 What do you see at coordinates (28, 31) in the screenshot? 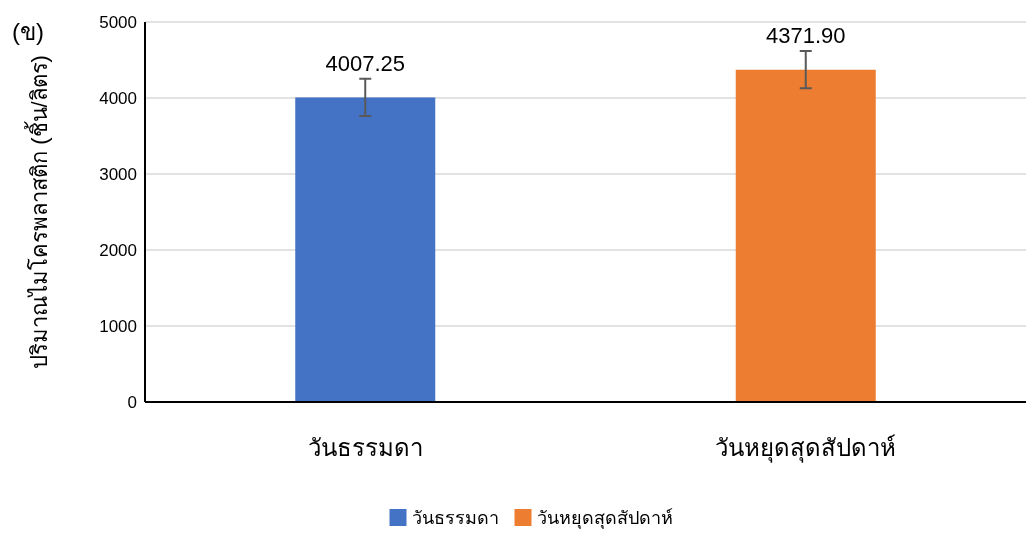
I see `text: (ข)` at bounding box center [28, 31].